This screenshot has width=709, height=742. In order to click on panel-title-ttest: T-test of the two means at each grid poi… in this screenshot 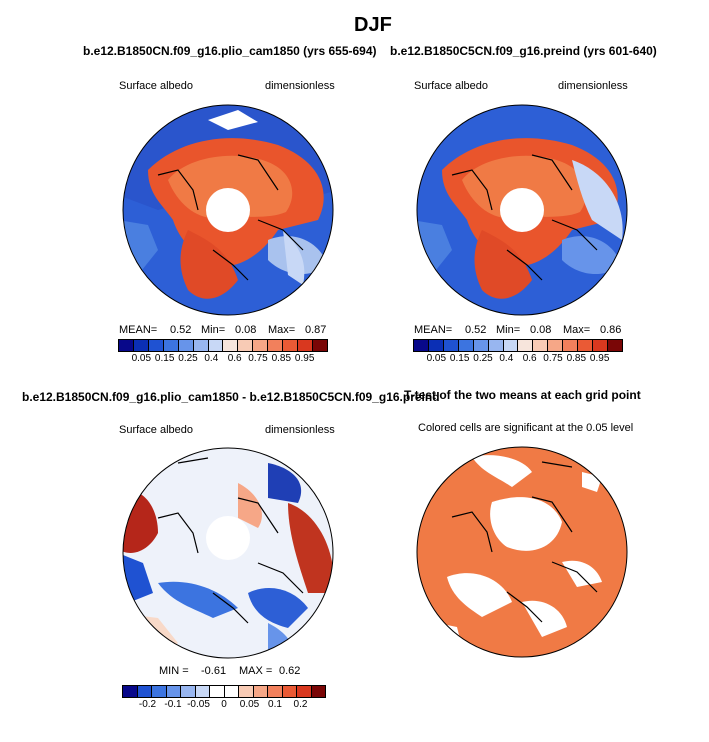, I will do `click(522, 395)`.